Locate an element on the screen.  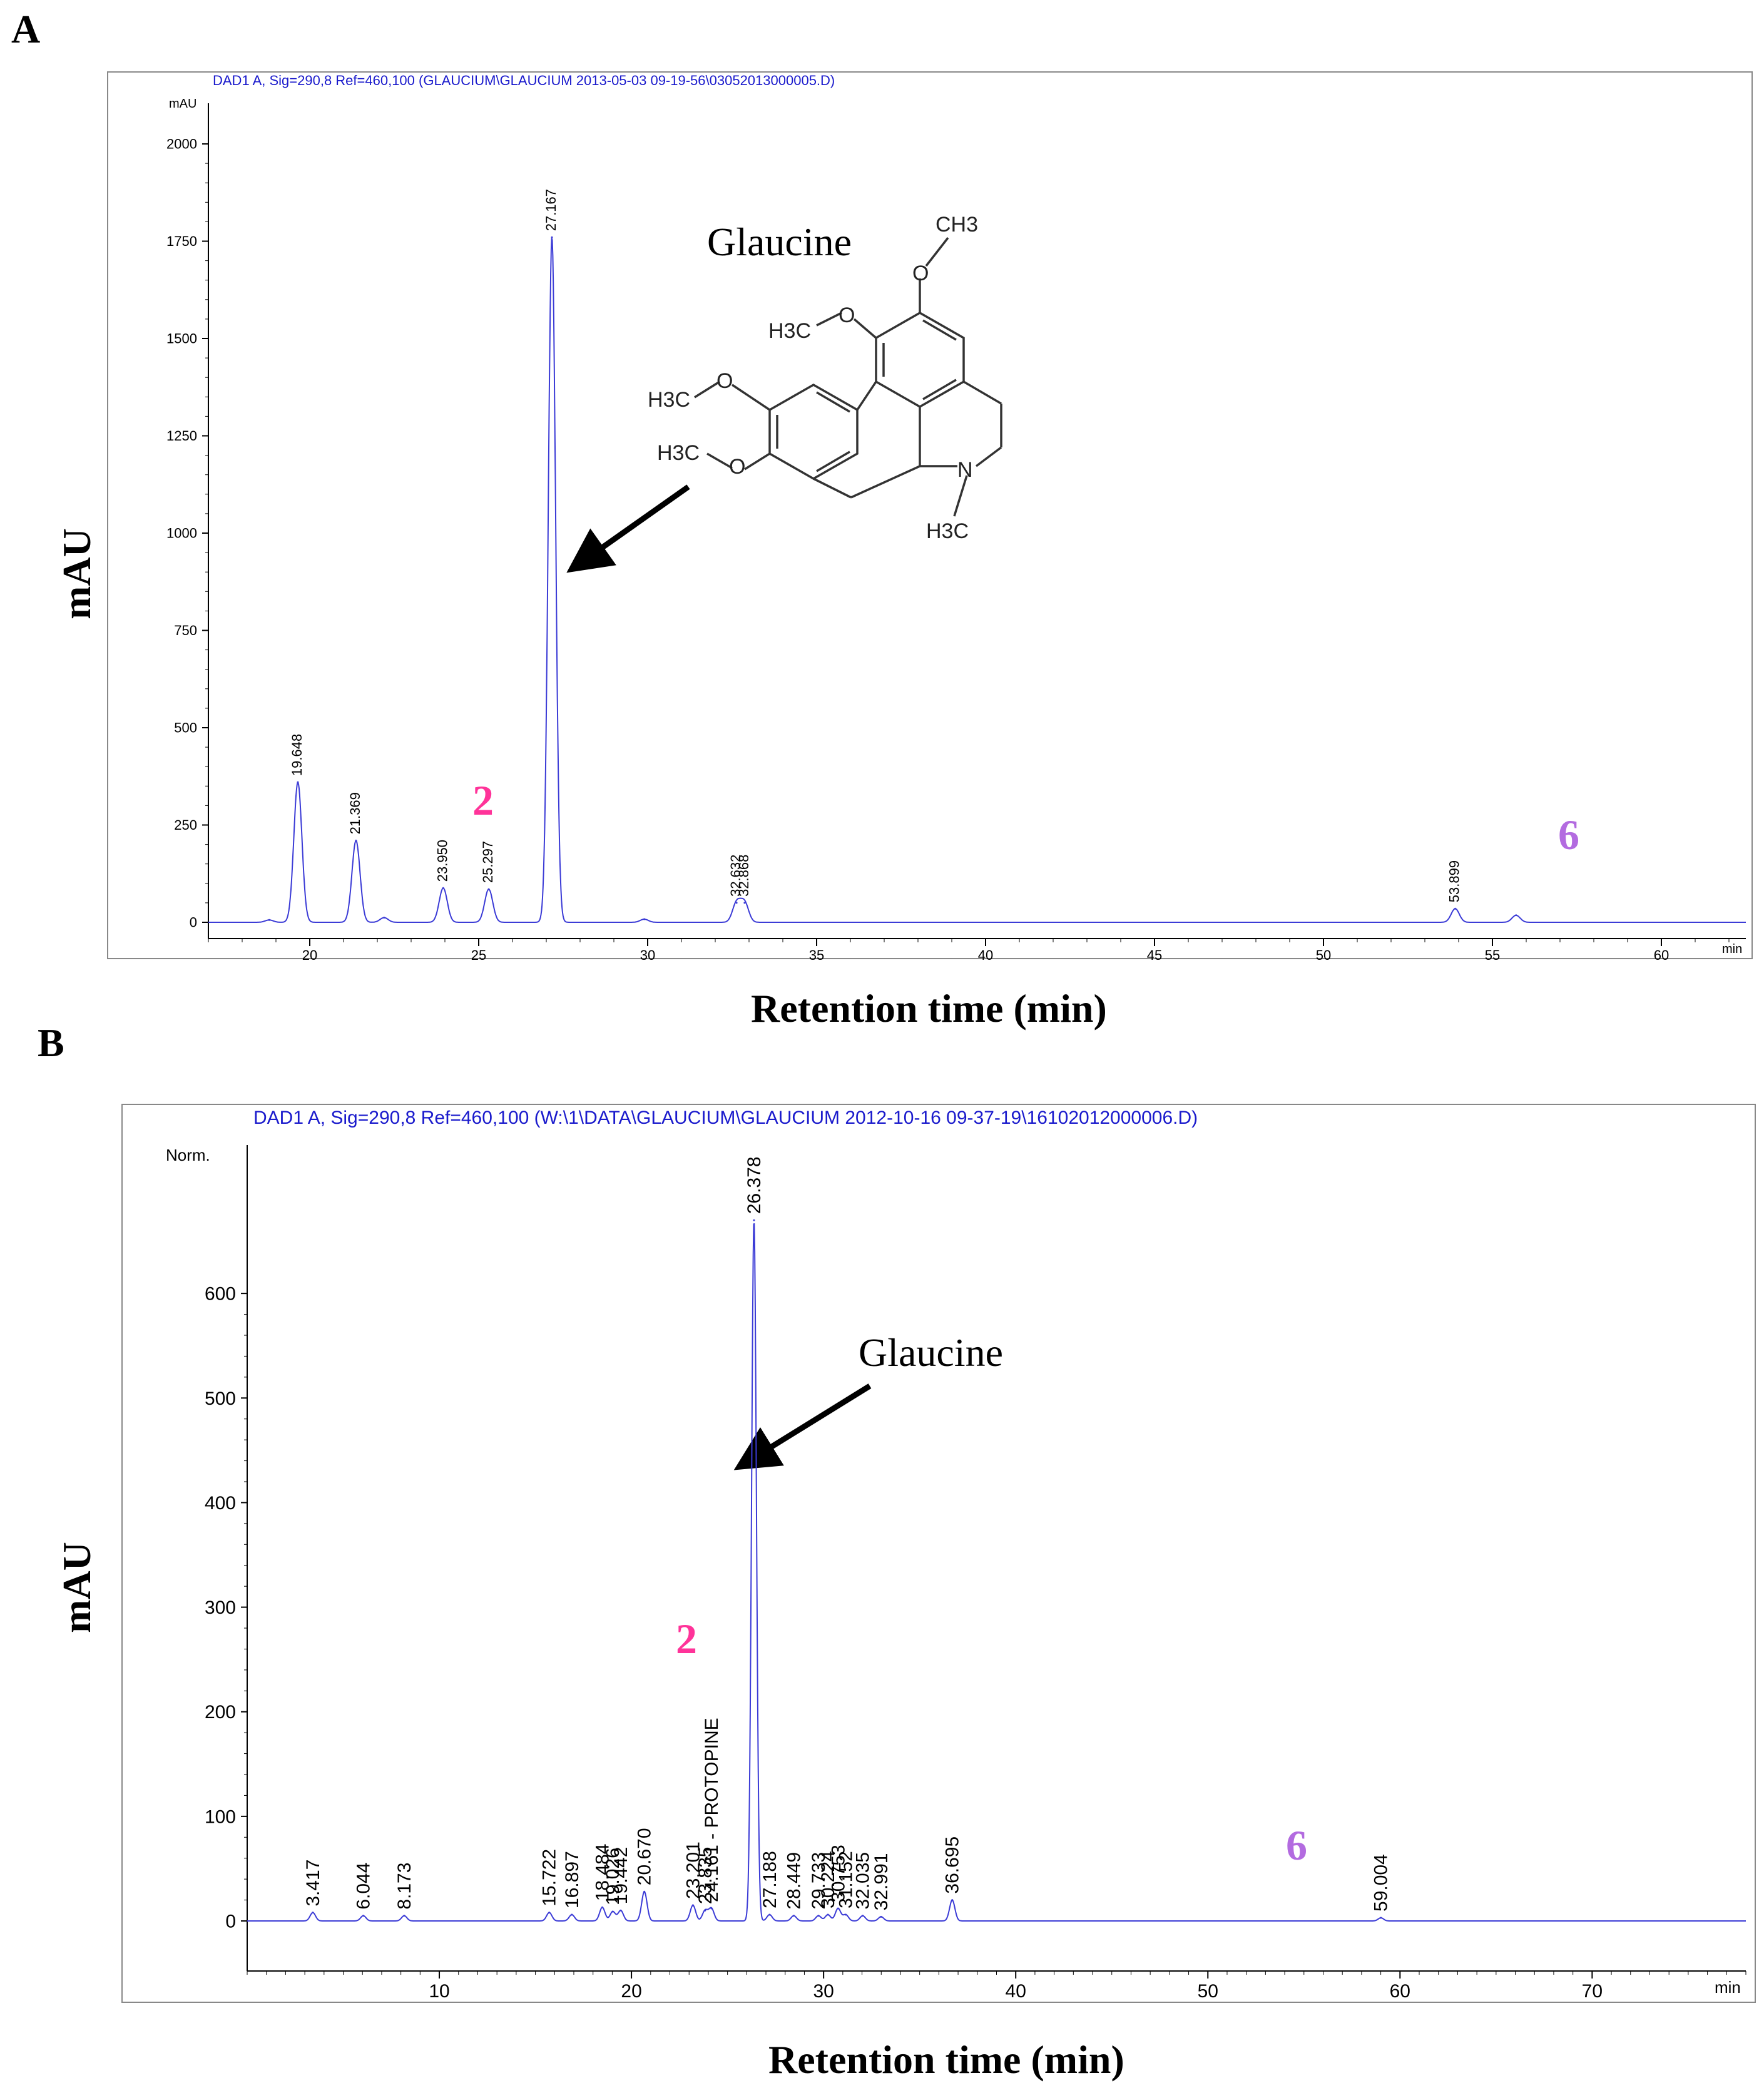
marker-6-b: 6 is located at coordinates (1296, 1845).